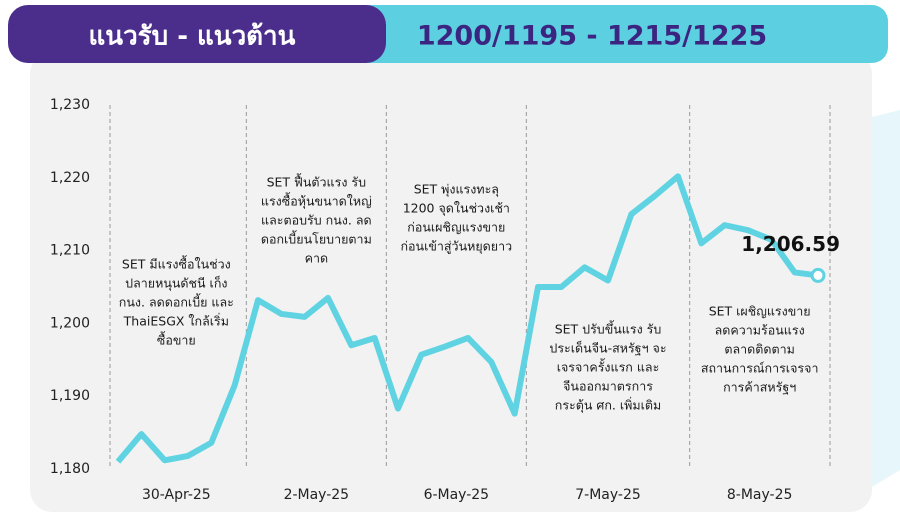 Image resolution: width=900 pixels, height=522 pixels. Describe the element at coordinates (456, 209) in the screenshot. I see `annotation: 1200 จุดในช่วงเช้า` at that location.